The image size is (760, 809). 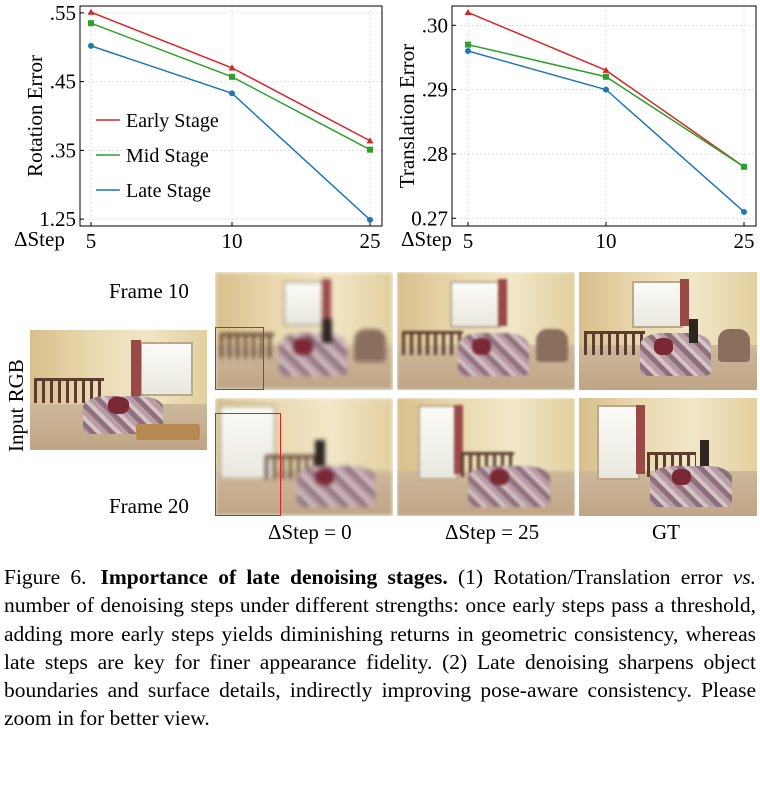 I want to click on input-rgb-image, so click(x=118, y=390).